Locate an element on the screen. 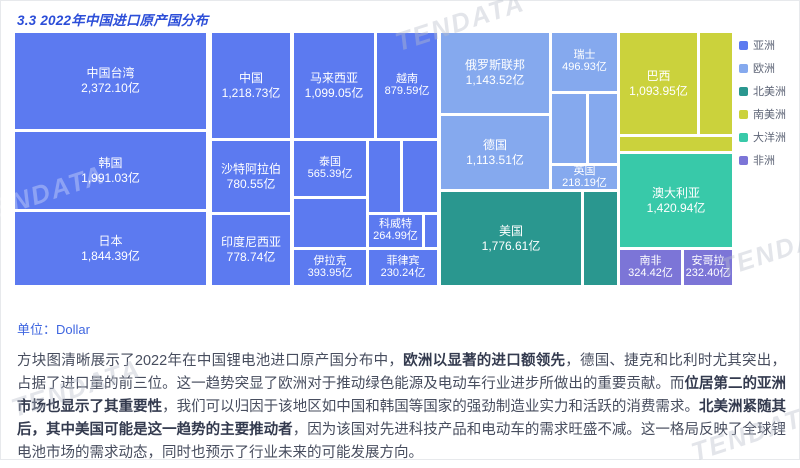  treemap-cell-country: 安哥拉 is located at coordinates (708, 260).